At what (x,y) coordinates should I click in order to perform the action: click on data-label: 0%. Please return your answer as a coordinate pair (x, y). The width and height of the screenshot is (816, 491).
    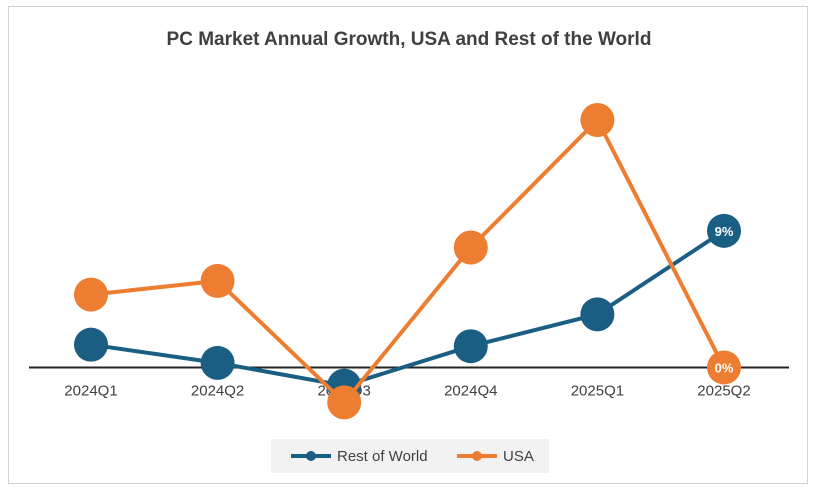
    Looking at the image, I should click on (724, 367).